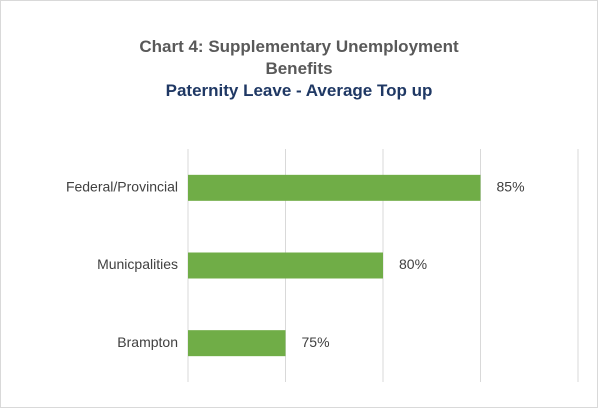  What do you see at coordinates (122, 187) in the screenshot?
I see `y-tick-label: Federal/Provincial` at bounding box center [122, 187].